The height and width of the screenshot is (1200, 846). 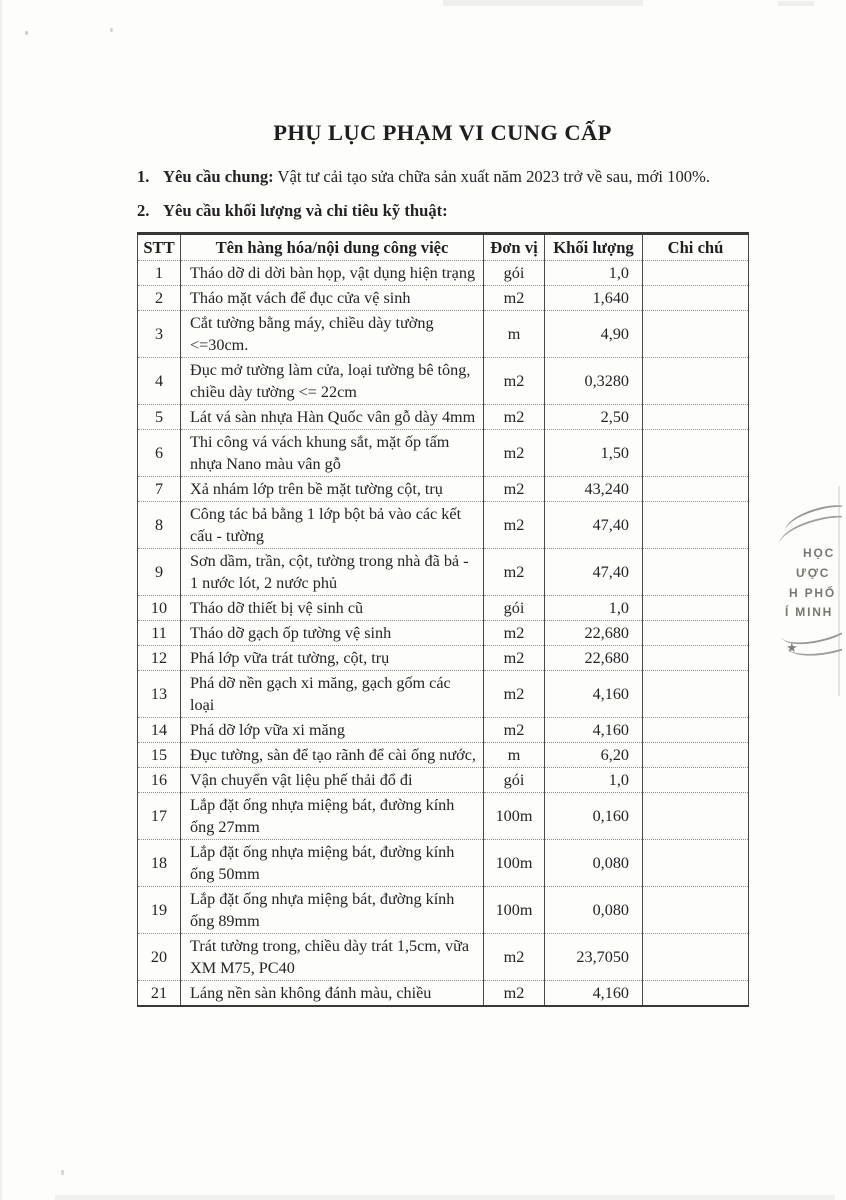 I want to click on header-unit: Đơn vị, so click(x=514, y=247).